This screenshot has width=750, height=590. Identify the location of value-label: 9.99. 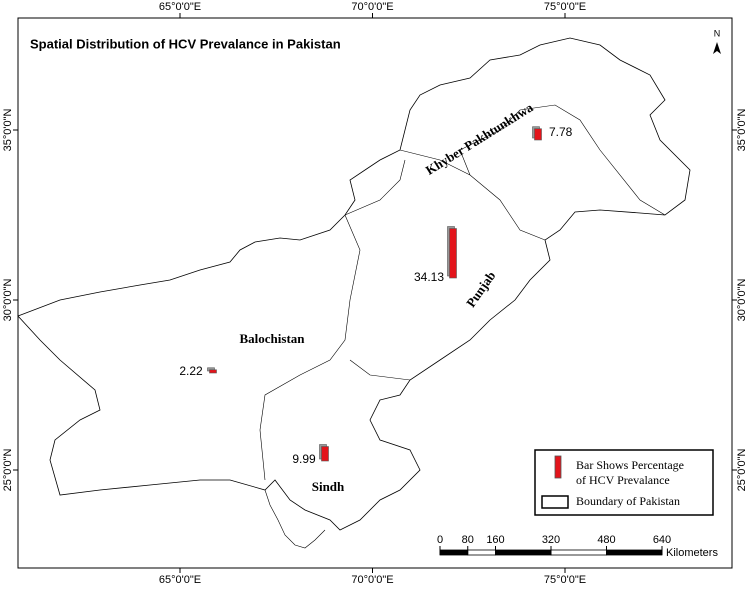
(304, 459).